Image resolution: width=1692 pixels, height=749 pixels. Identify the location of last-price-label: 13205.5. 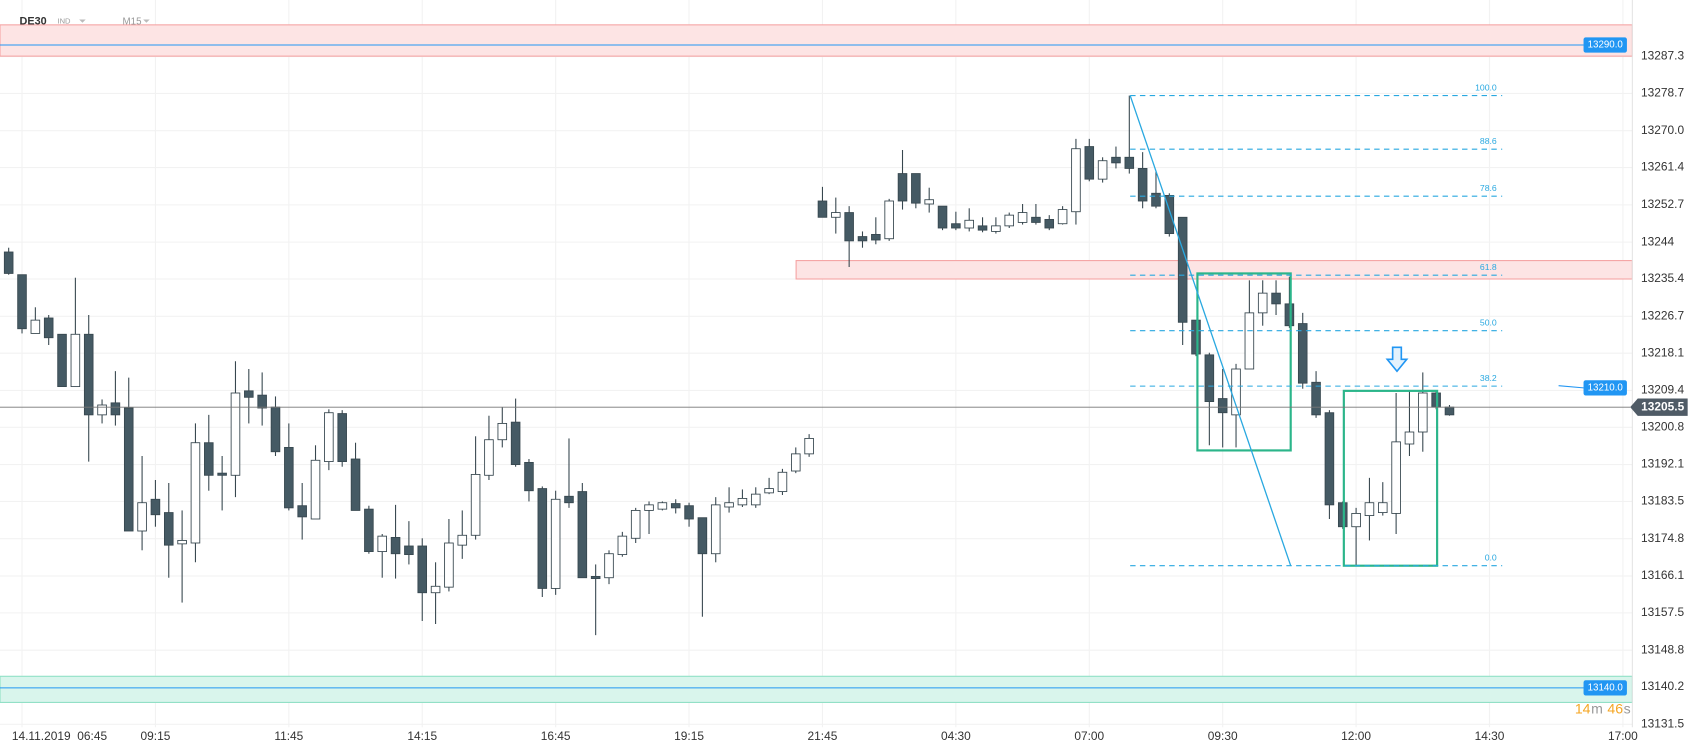
(1662, 406).